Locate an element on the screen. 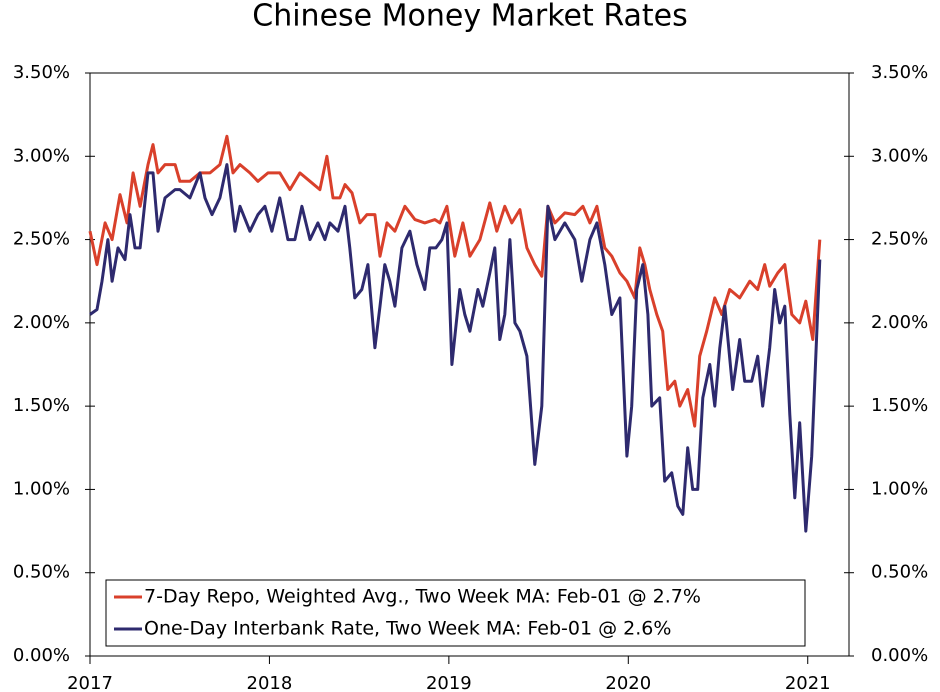 The width and height of the screenshot is (940, 692). y-tick-label: 0.00% is located at coordinates (41, 655).